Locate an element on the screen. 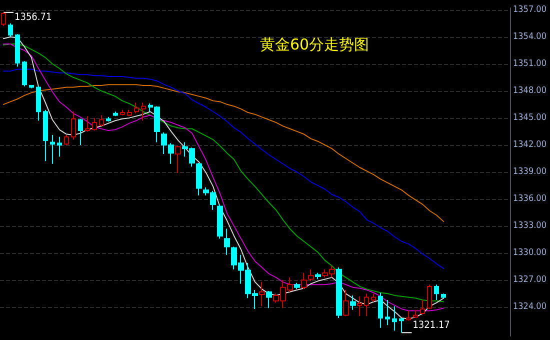 Image resolution: width=550 pixels, height=340 pixels. annotation: 1356.71 is located at coordinates (33, 17).